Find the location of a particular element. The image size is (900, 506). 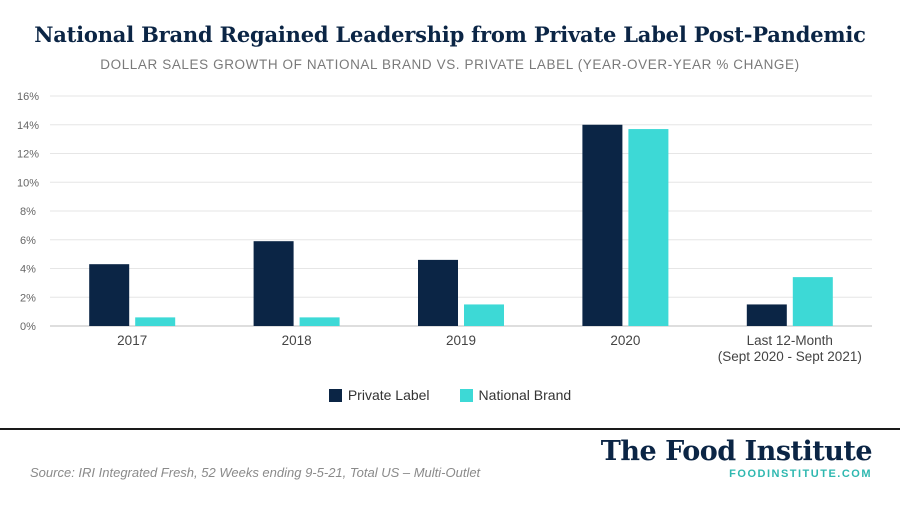

legend-label-private-label: Private Label is located at coordinates (388, 395).